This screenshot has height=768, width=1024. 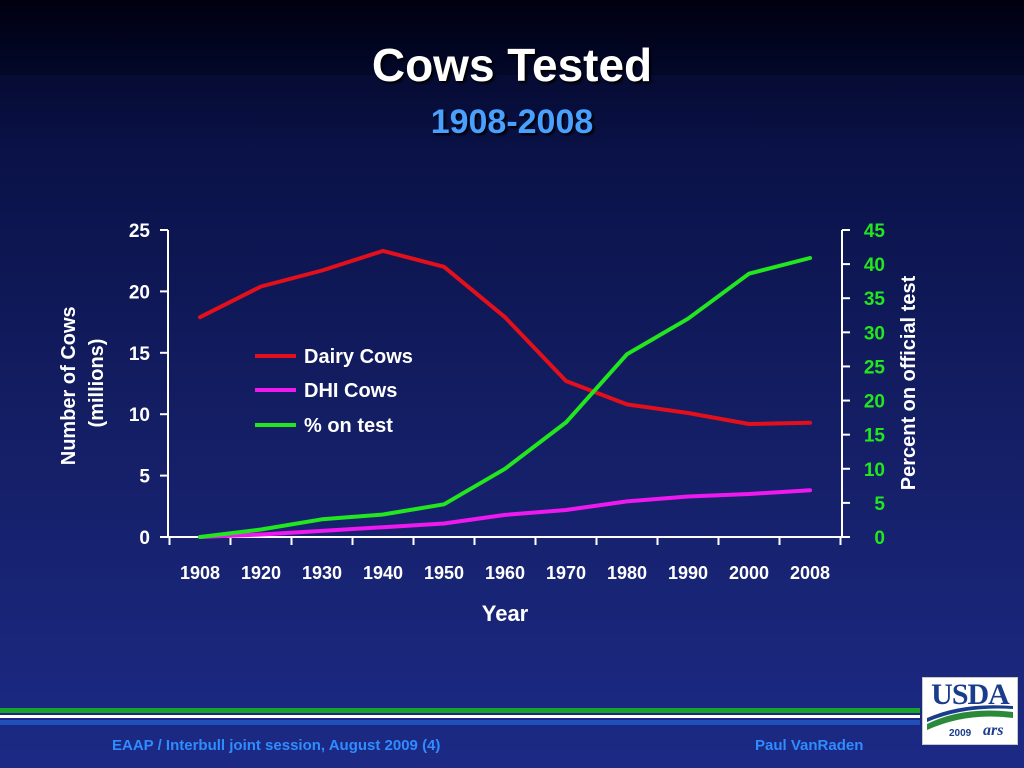 I want to click on right-y-tick-label: 35, so click(x=875, y=299).